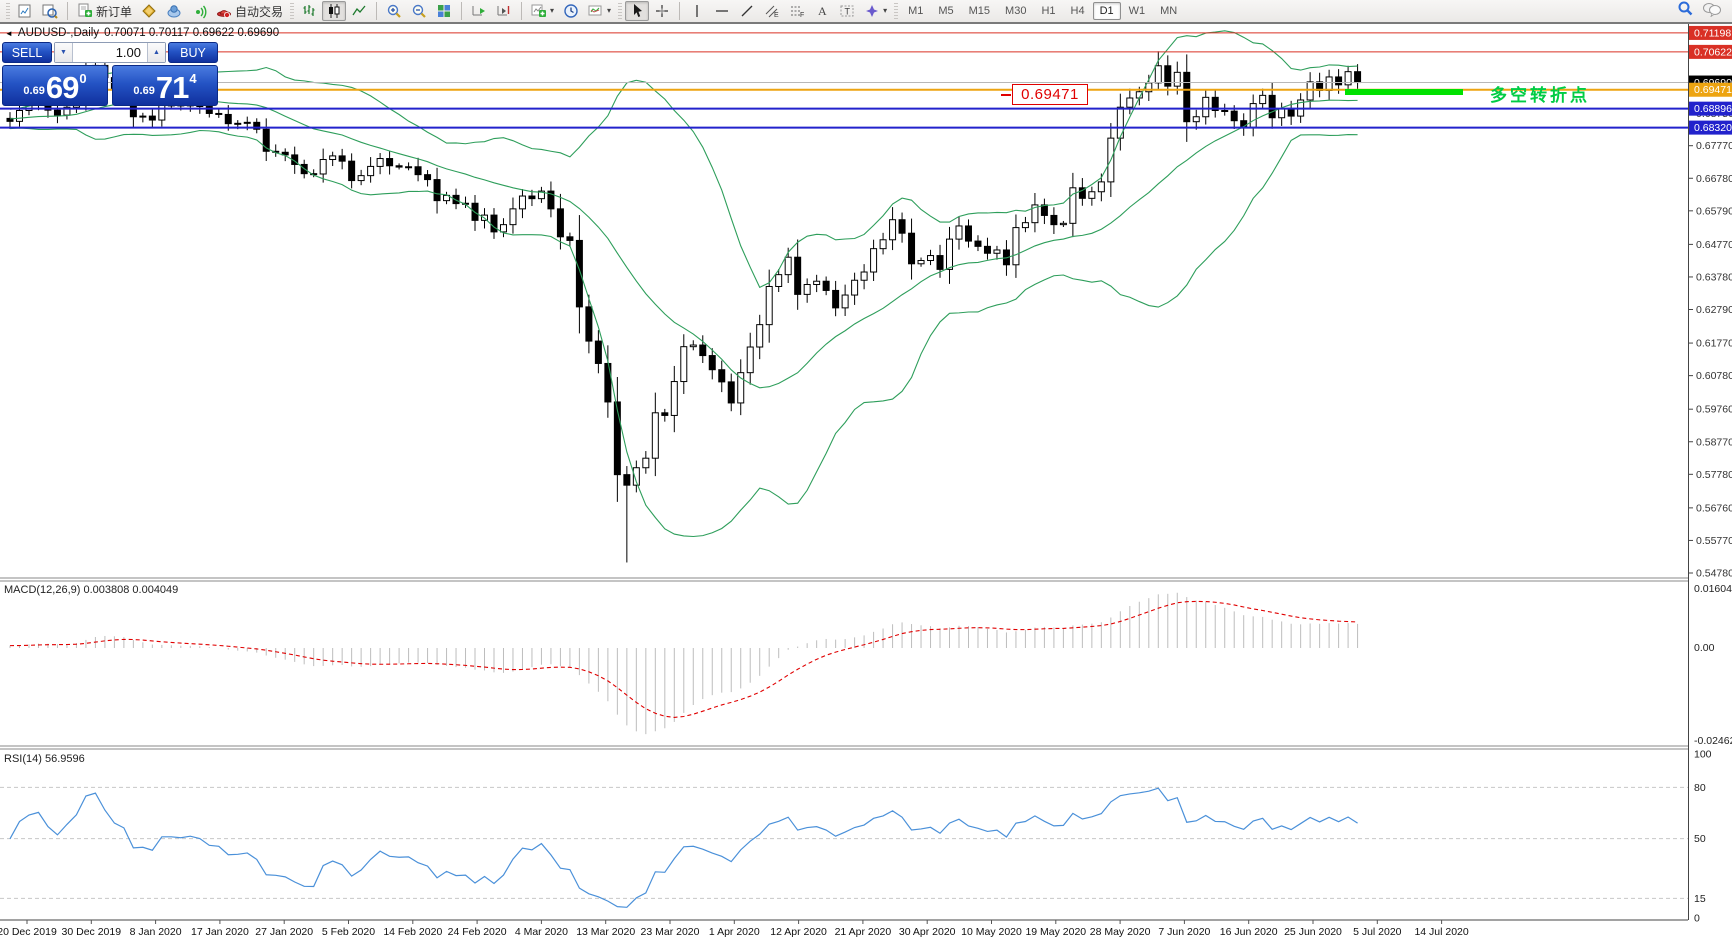 The width and height of the screenshot is (1732, 942). I want to click on equidistant-channel-tool-button: E, so click(772, 11).